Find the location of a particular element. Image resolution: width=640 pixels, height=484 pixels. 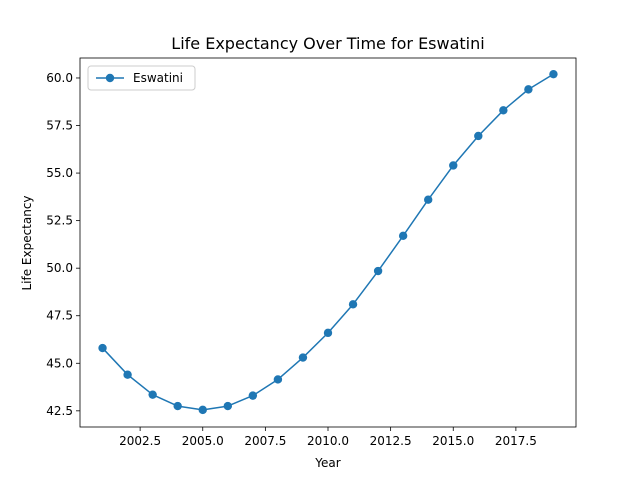

y-tick-label: 50.0 is located at coordinates (59, 268).